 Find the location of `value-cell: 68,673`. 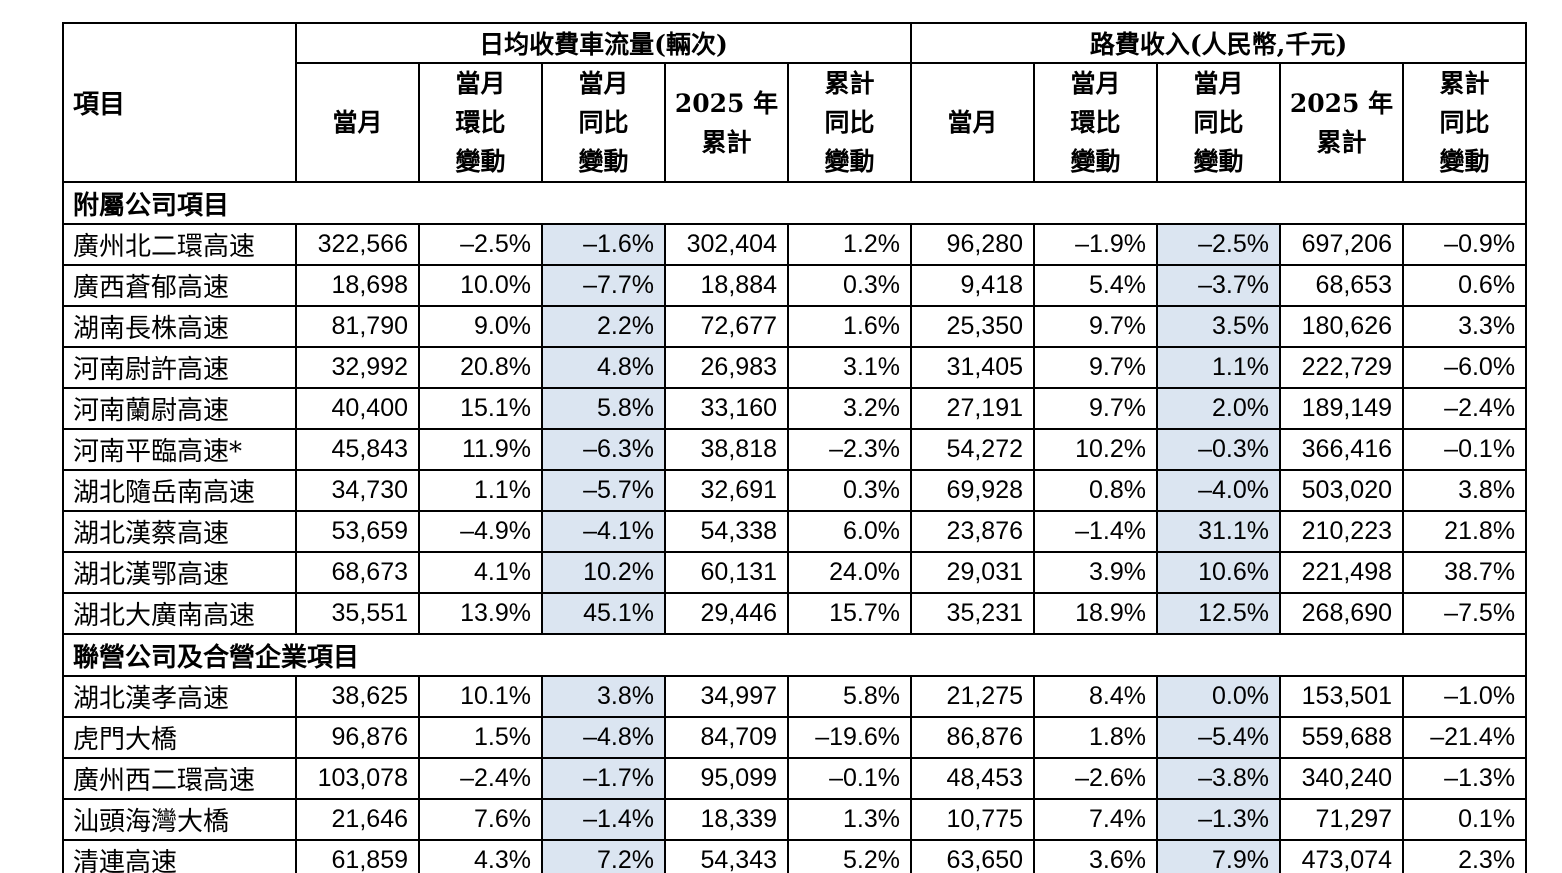

value-cell: 68,673 is located at coordinates (357, 572).